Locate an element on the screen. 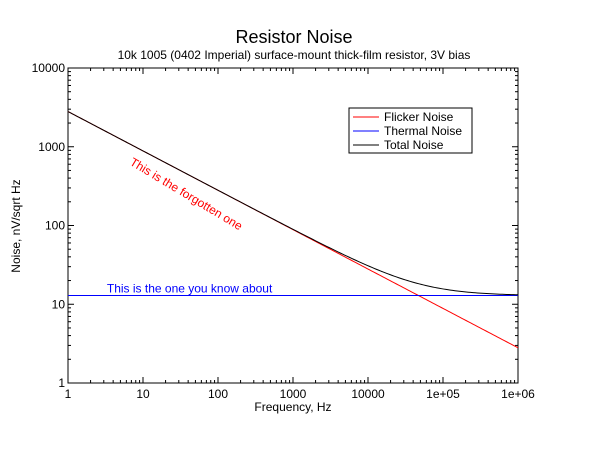 The image size is (600, 450). x-tick-label: 1 is located at coordinates (68, 394).